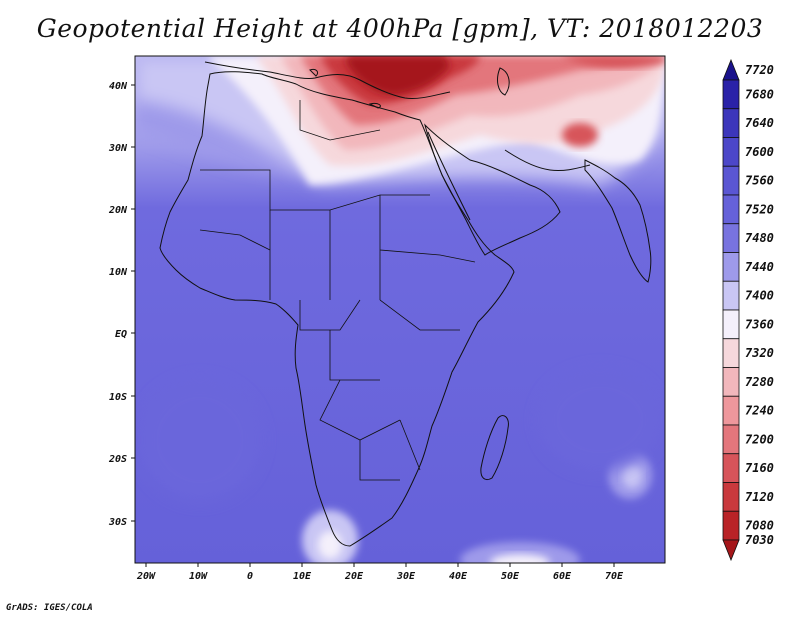  What do you see at coordinates (759, 296) in the screenshot?
I see `colorbar-label: 7400` at bounding box center [759, 296].